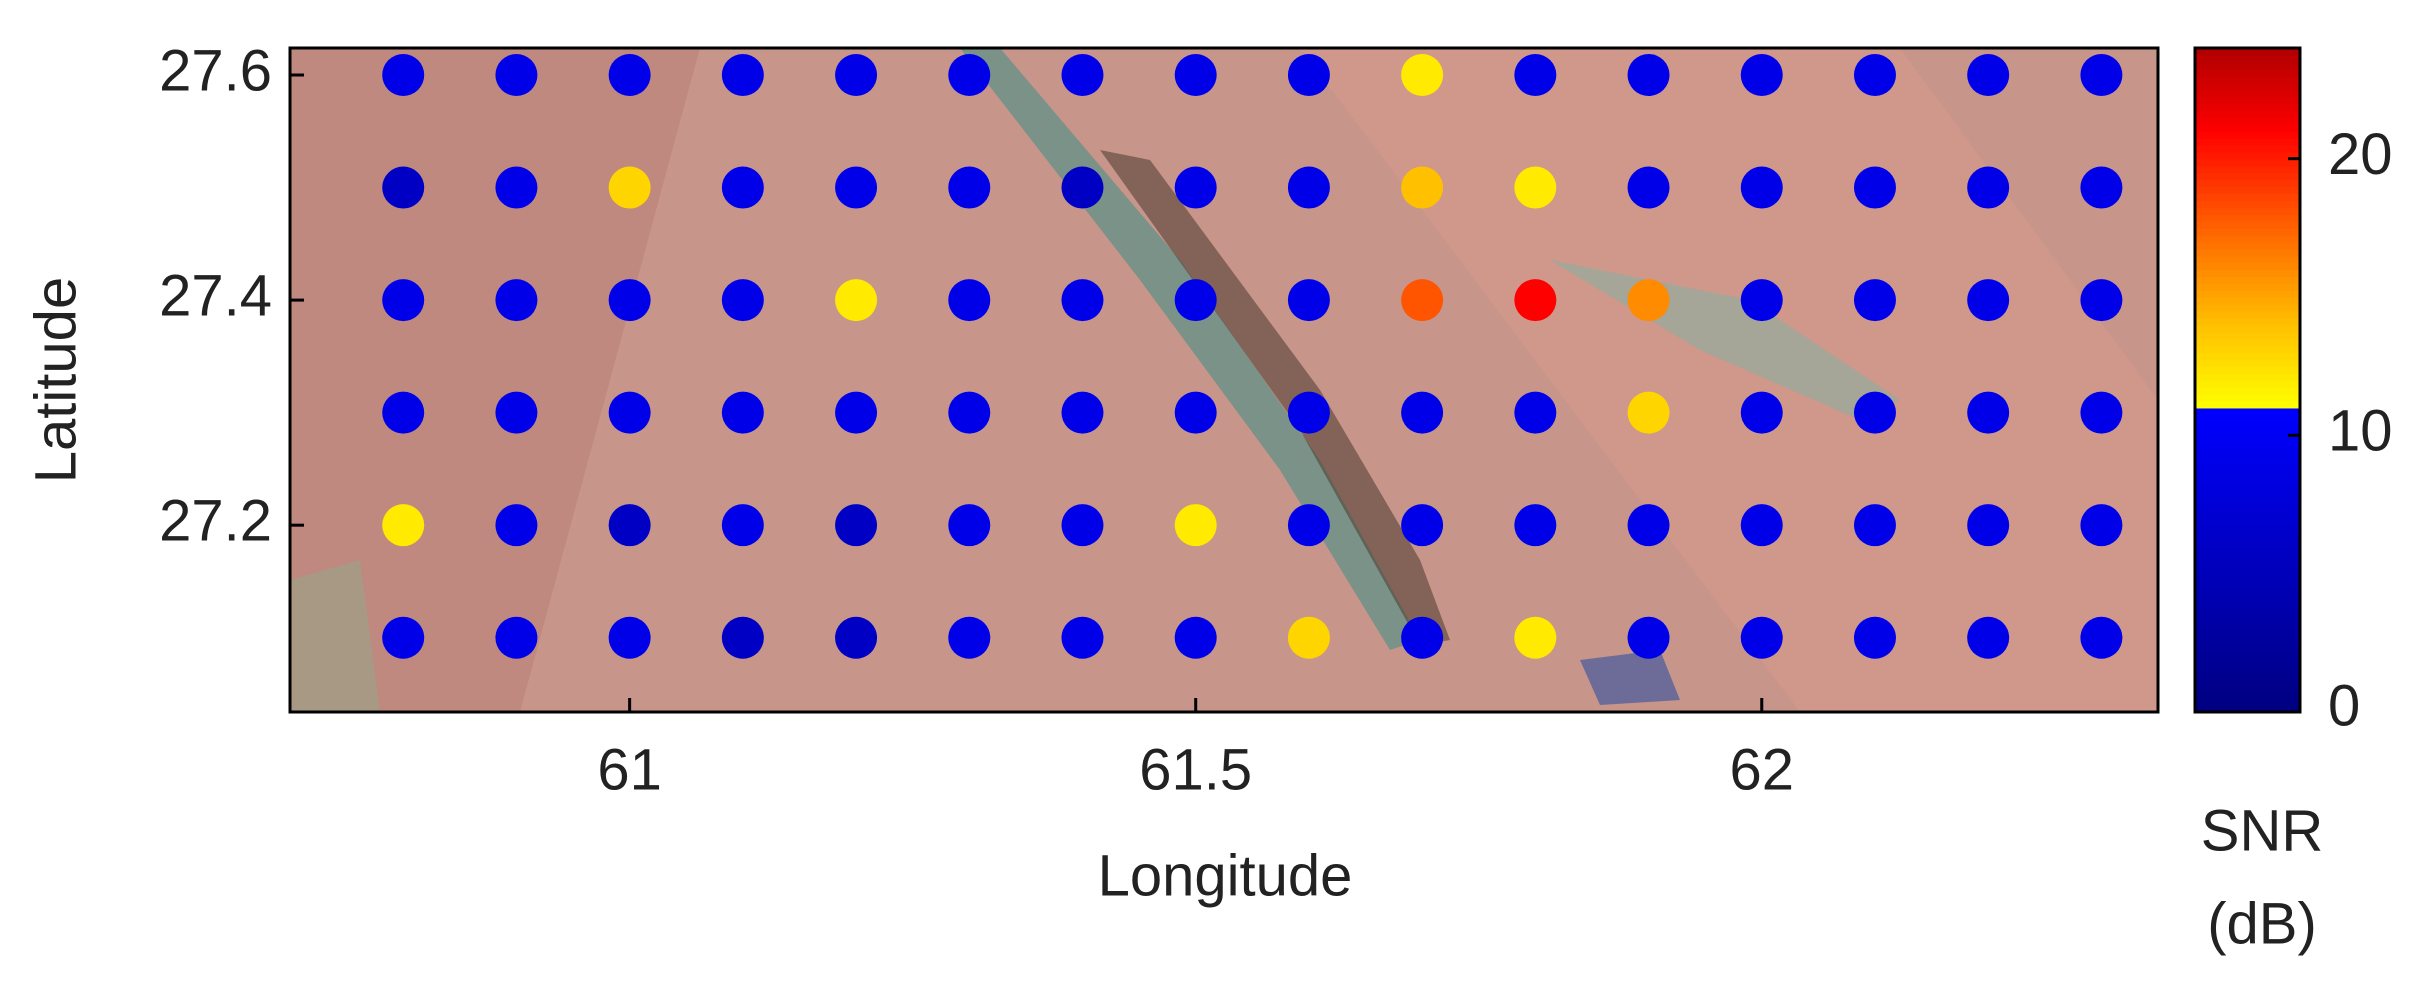 The image size is (2409, 993). Describe the element at coordinates (215, 70) in the screenshot. I see `y-tick-label: 27.6` at that location.